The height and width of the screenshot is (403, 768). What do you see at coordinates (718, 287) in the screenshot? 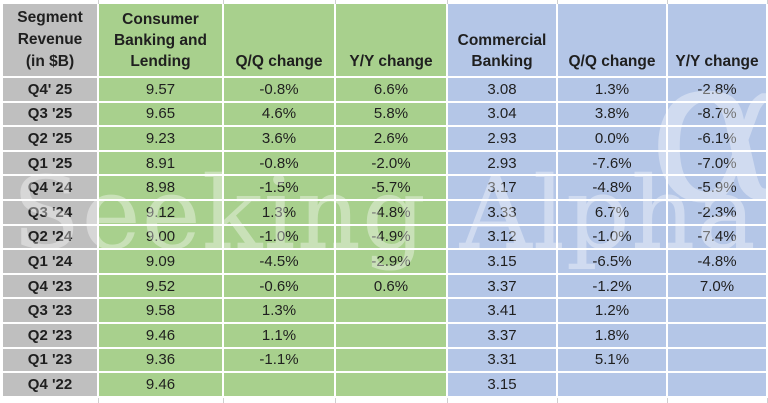
I see `data-cell: 7.0%` at bounding box center [718, 287].